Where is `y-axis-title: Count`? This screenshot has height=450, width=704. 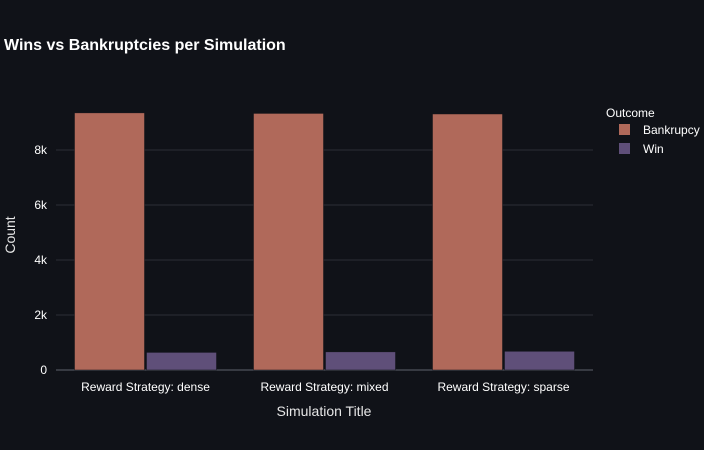 y-axis-title: Count is located at coordinates (10, 234).